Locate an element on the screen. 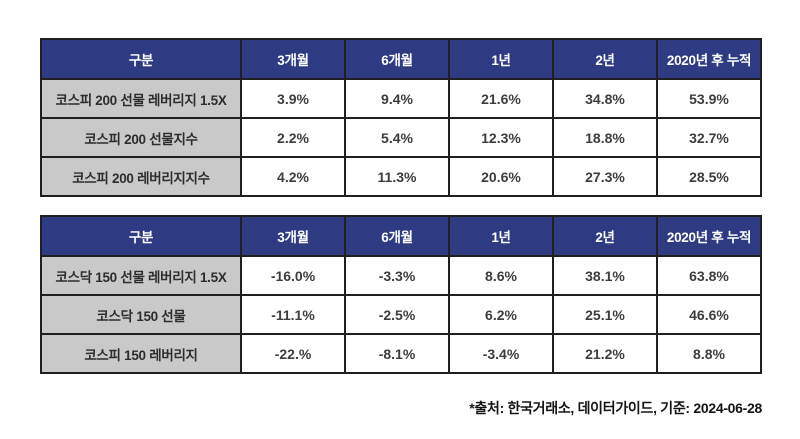  value-cell: 20.6% is located at coordinates (501, 176).